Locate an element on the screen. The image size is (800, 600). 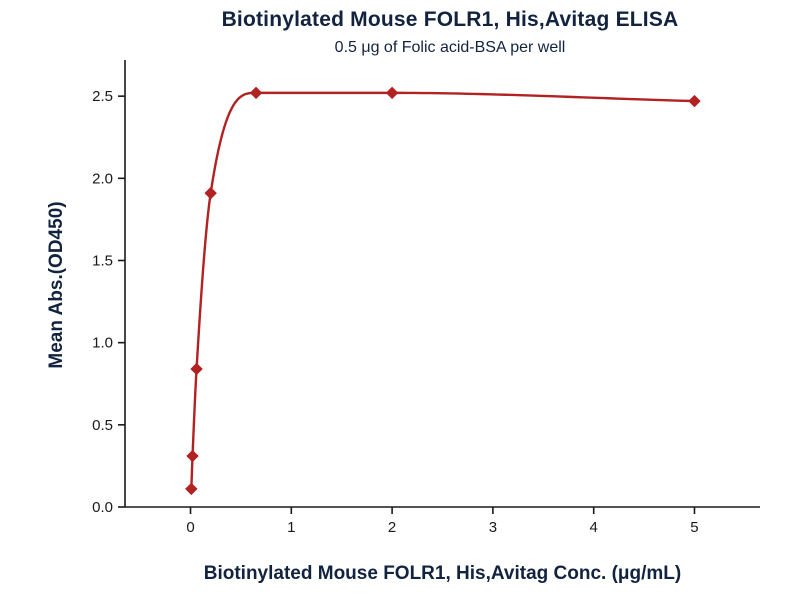
y-tick-label: 1.0 is located at coordinates (102, 343).